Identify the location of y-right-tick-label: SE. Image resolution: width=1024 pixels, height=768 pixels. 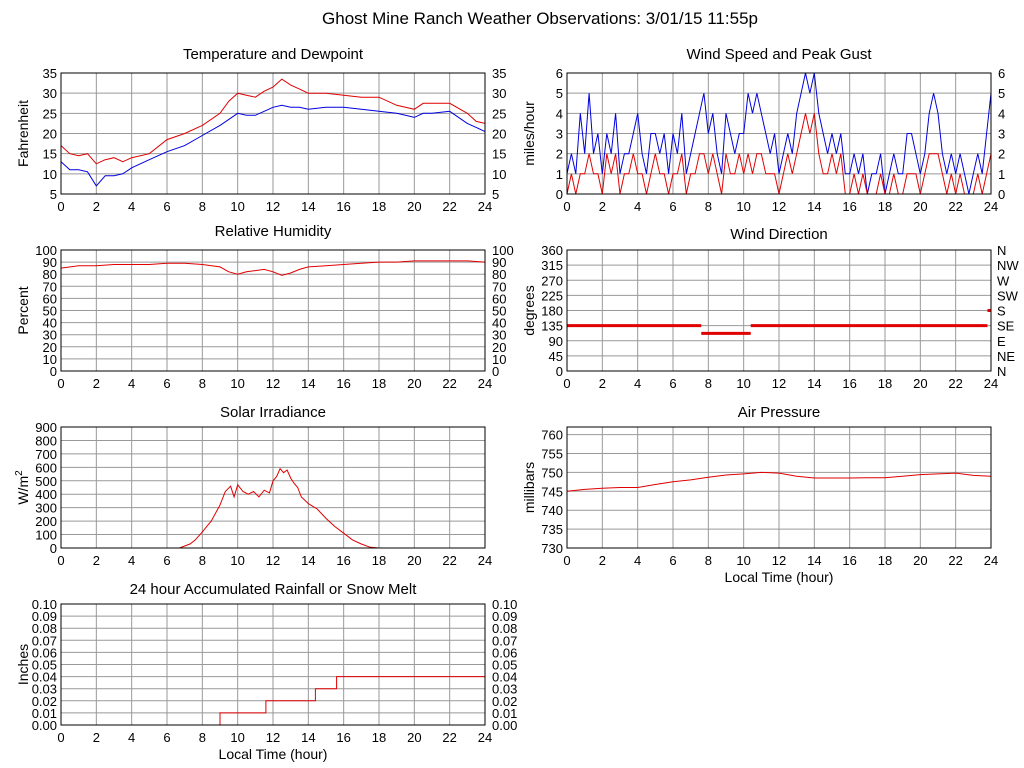
(1006, 326).